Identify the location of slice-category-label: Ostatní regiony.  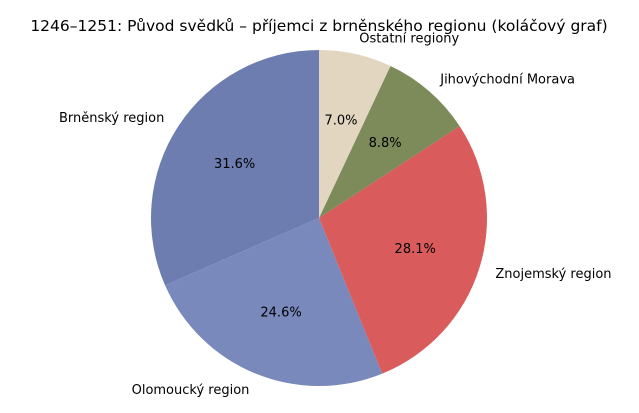
(409, 39).